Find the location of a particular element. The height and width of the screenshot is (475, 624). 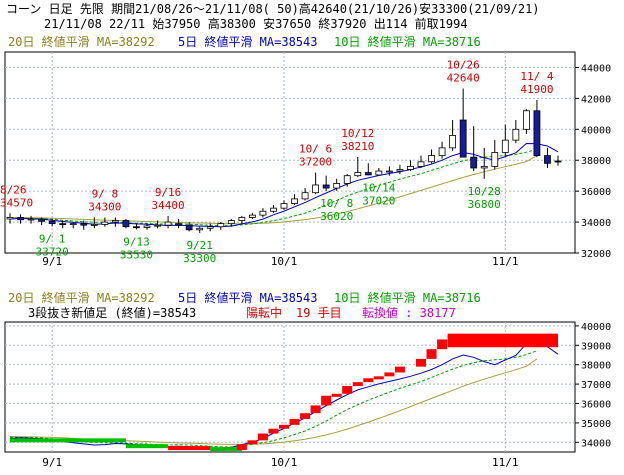

legend-ma5-lower: 5日 終値平滑 MA=38543 is located at coordinates (247, 297).